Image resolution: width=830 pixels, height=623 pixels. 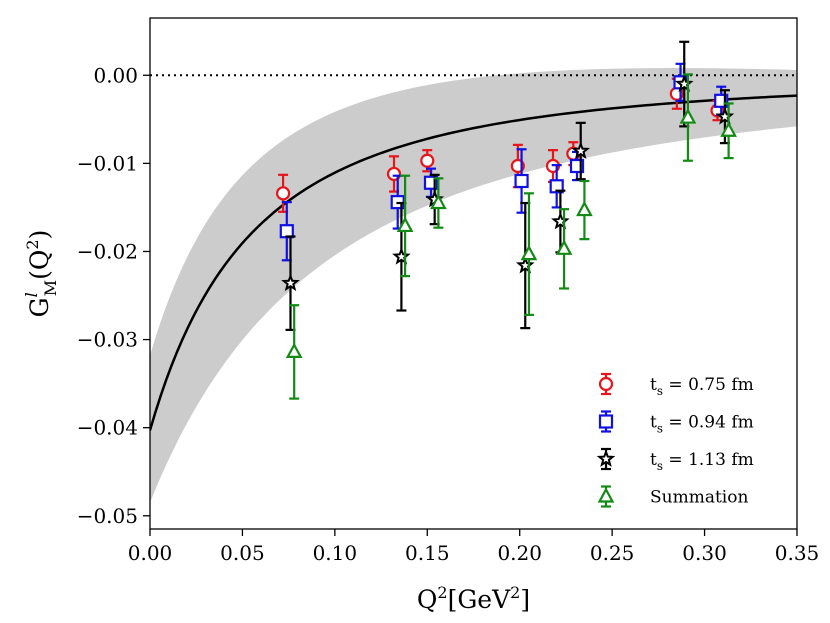 I want to click on legend-label: ts = 0.94 fm, so click(x=702, y=424).